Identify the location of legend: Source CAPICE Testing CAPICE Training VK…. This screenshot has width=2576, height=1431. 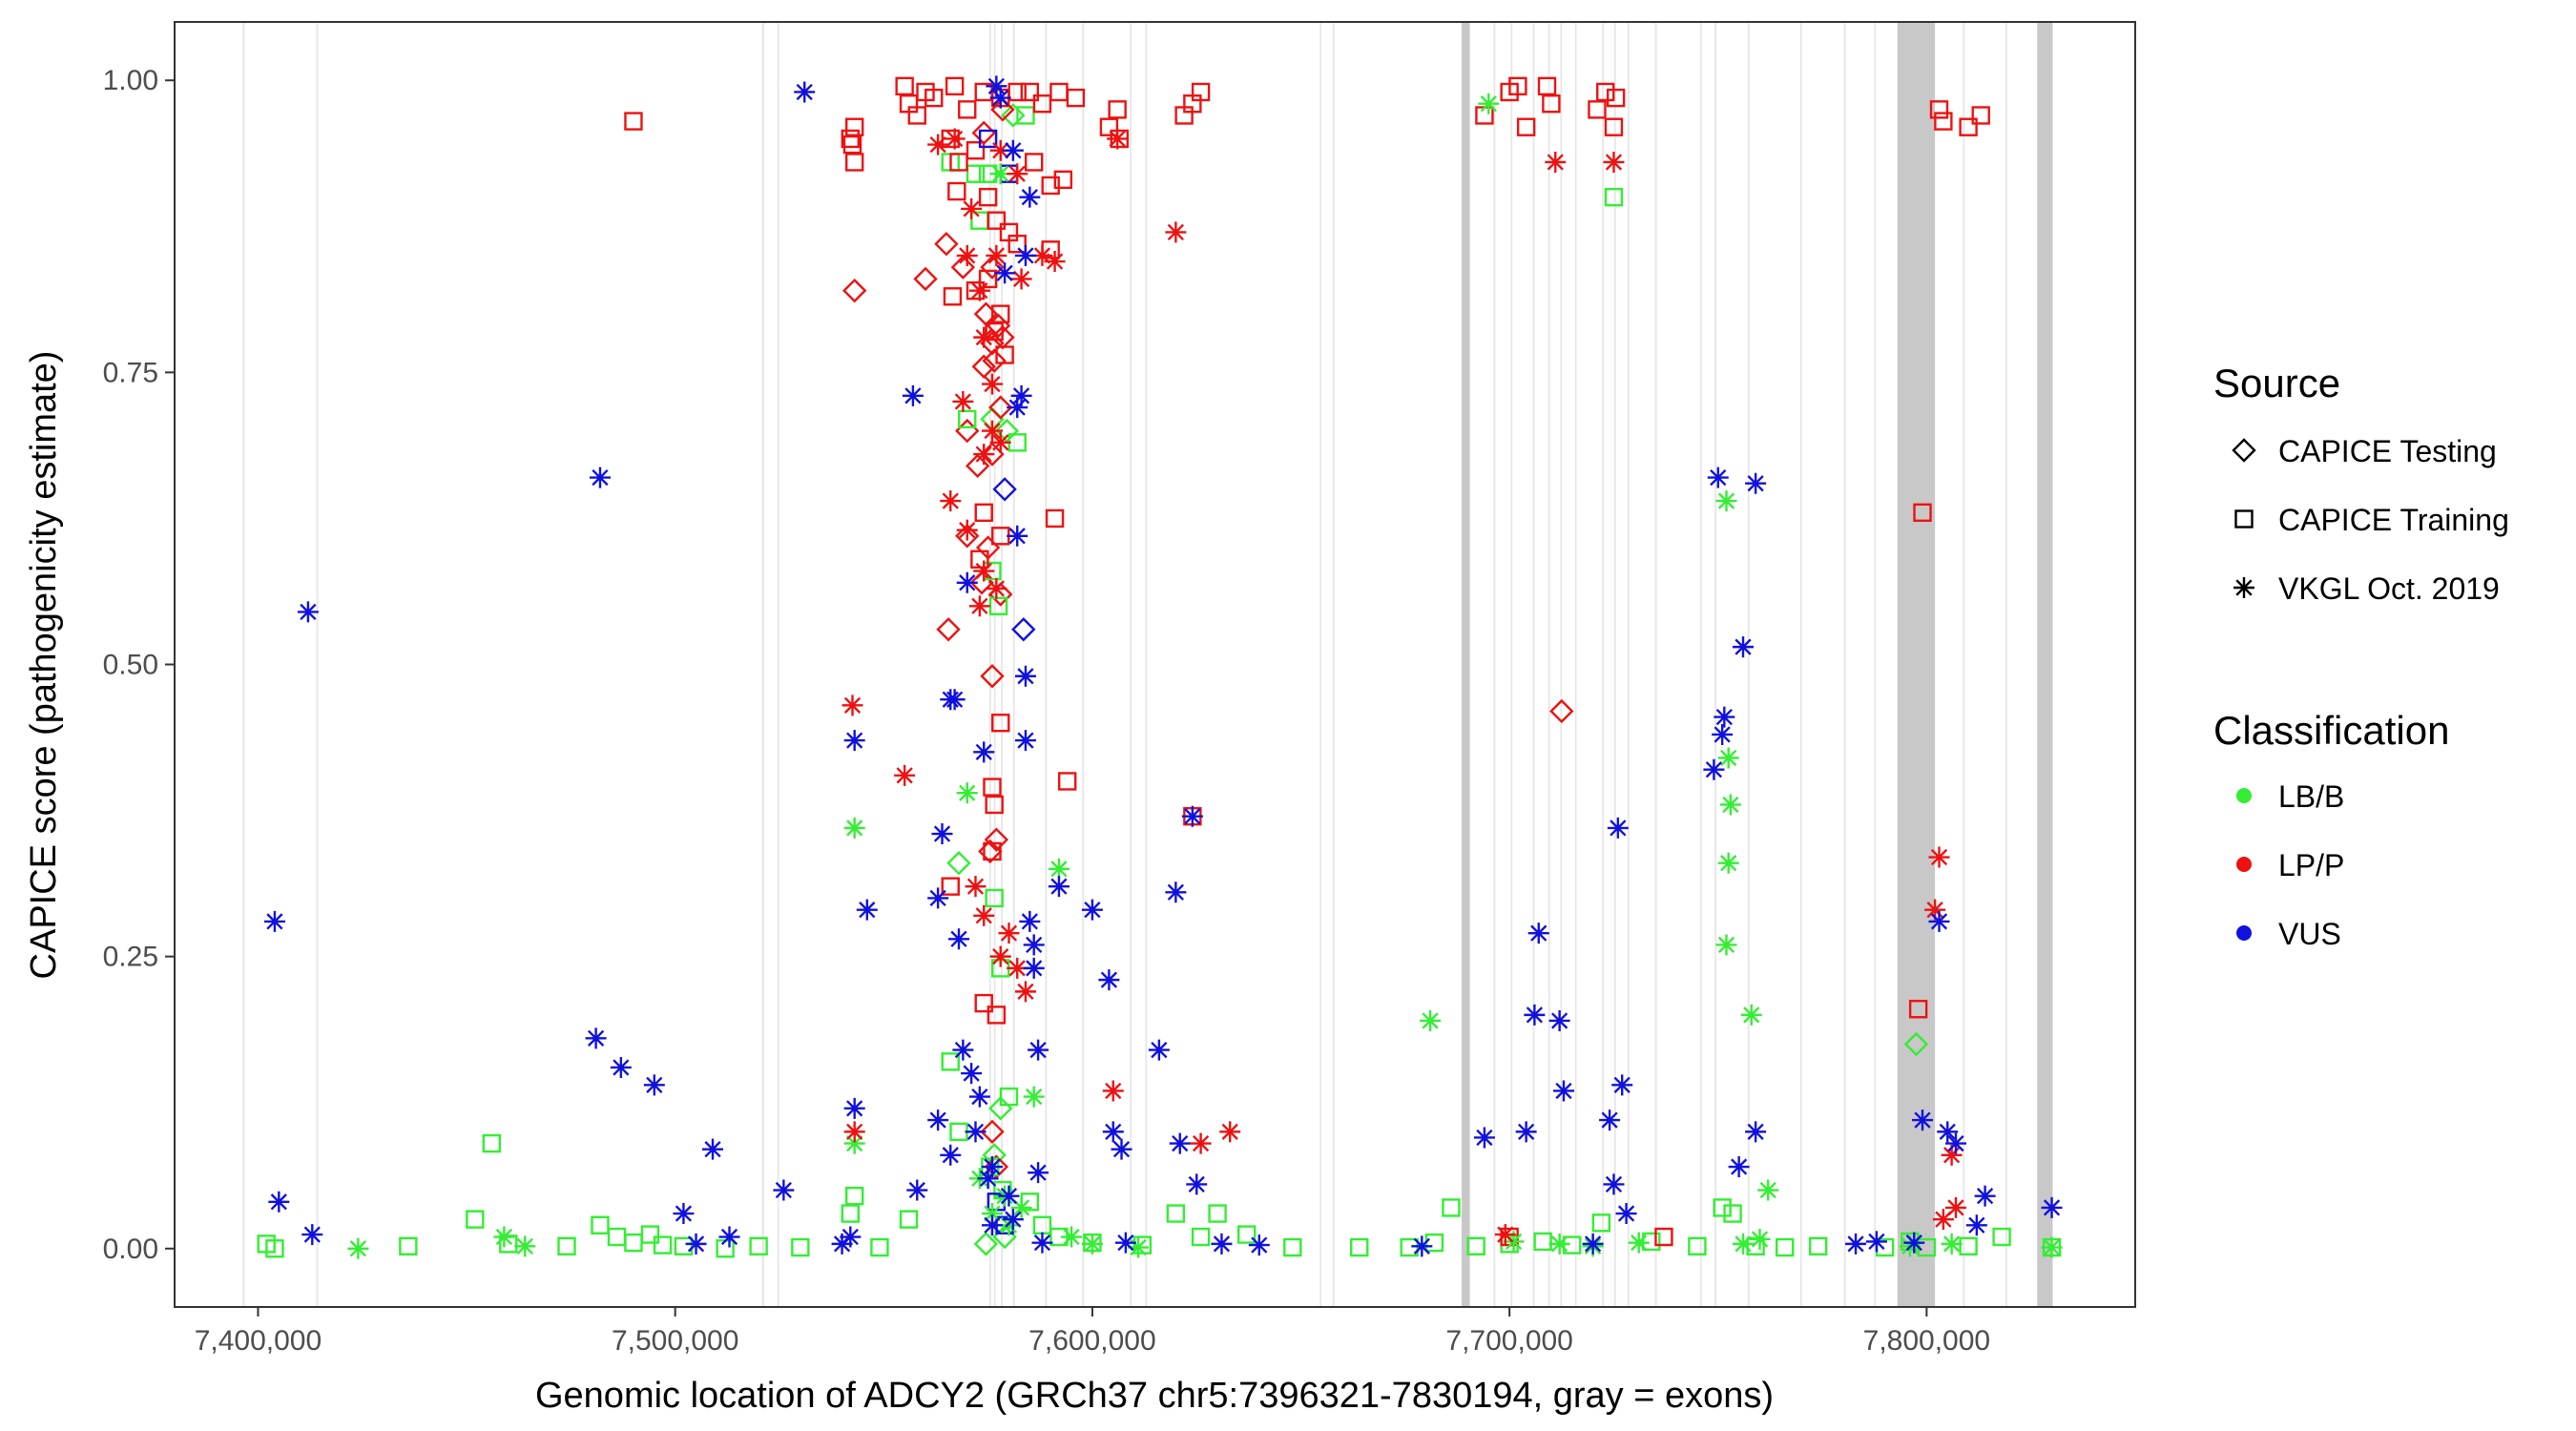
(2361, 656).